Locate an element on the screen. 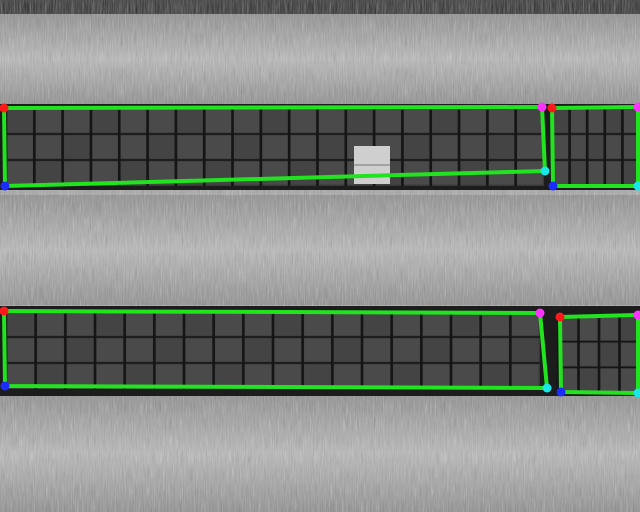 This screenshot has height=512, width=640. lower-left-array is located at coordinates (273, 350).